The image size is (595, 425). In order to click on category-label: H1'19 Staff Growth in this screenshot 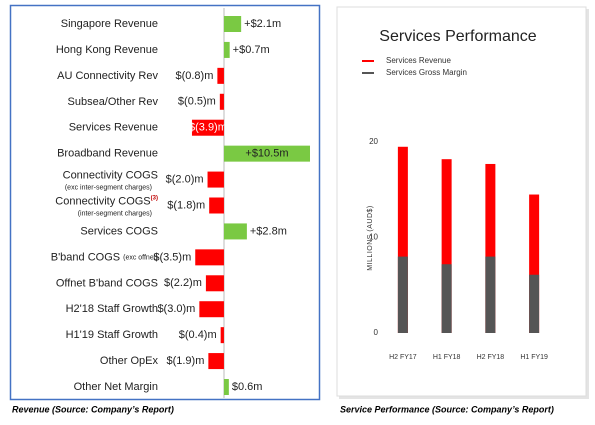, I will do `click(112, 335)`.